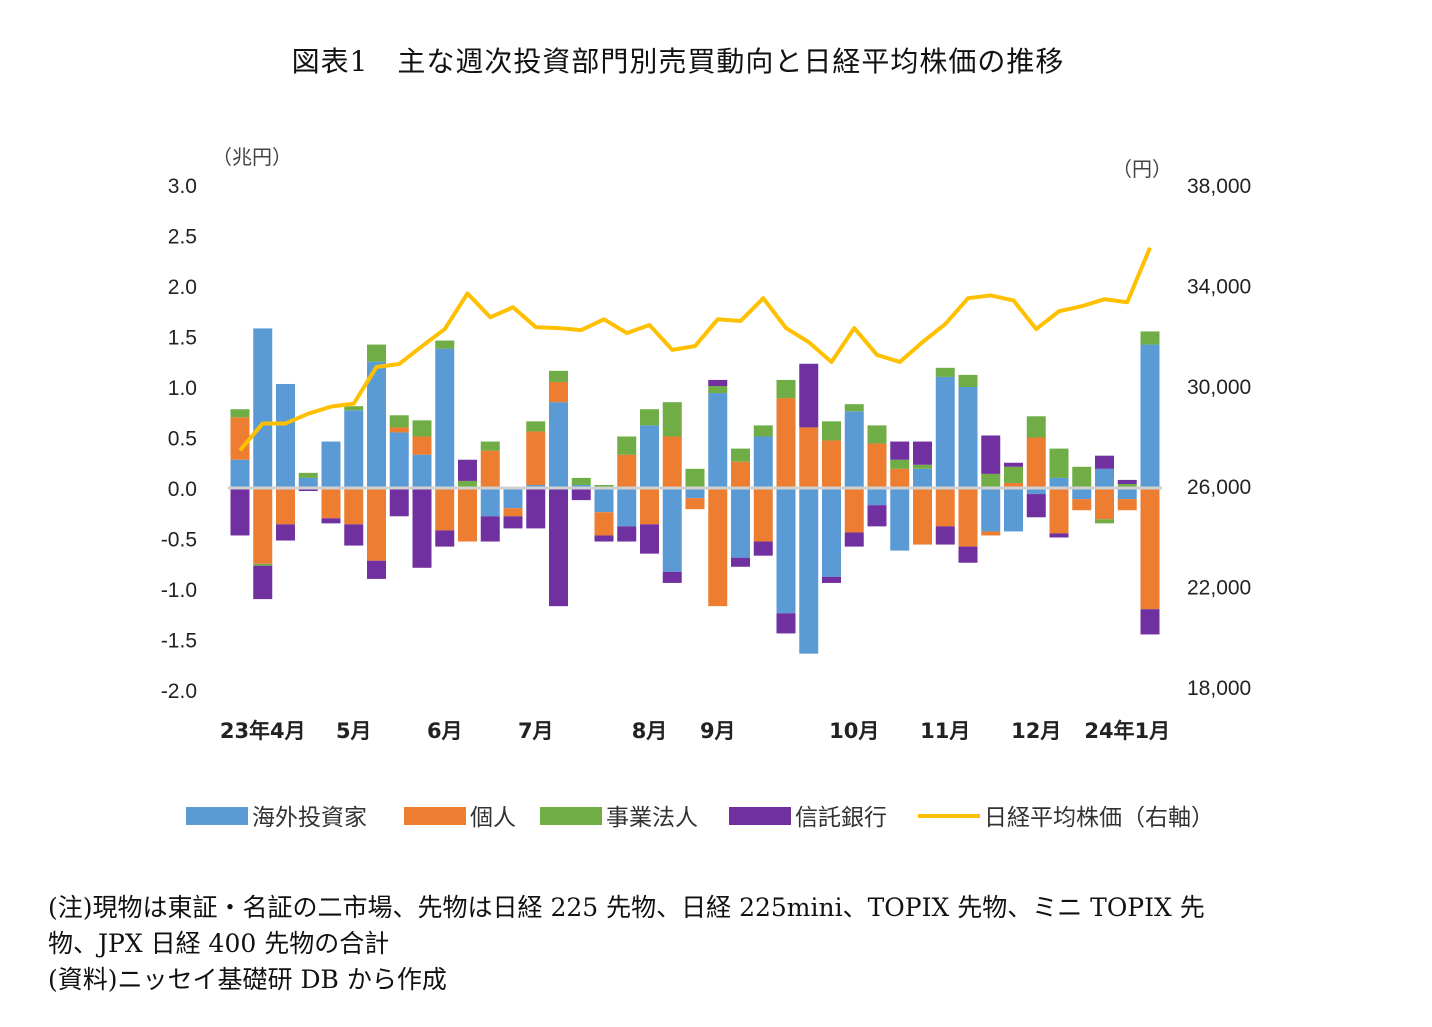  What do you see at coordinates (1219, 437) in the screenshot?
I see `right-axis: 38,000 34,000 30,000 26,000 22,000 18,000` at bounding box center [1219, 437].